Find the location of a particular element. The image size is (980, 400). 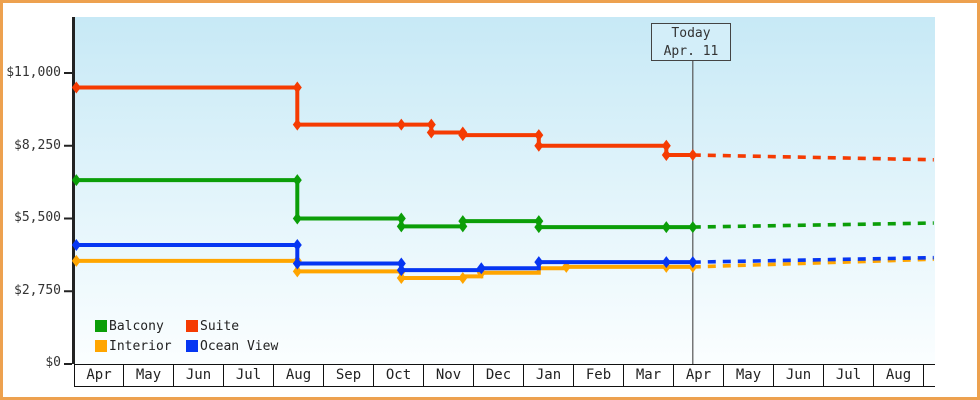

x-axis-month-label: Mar is located at coordinates (649, 375).